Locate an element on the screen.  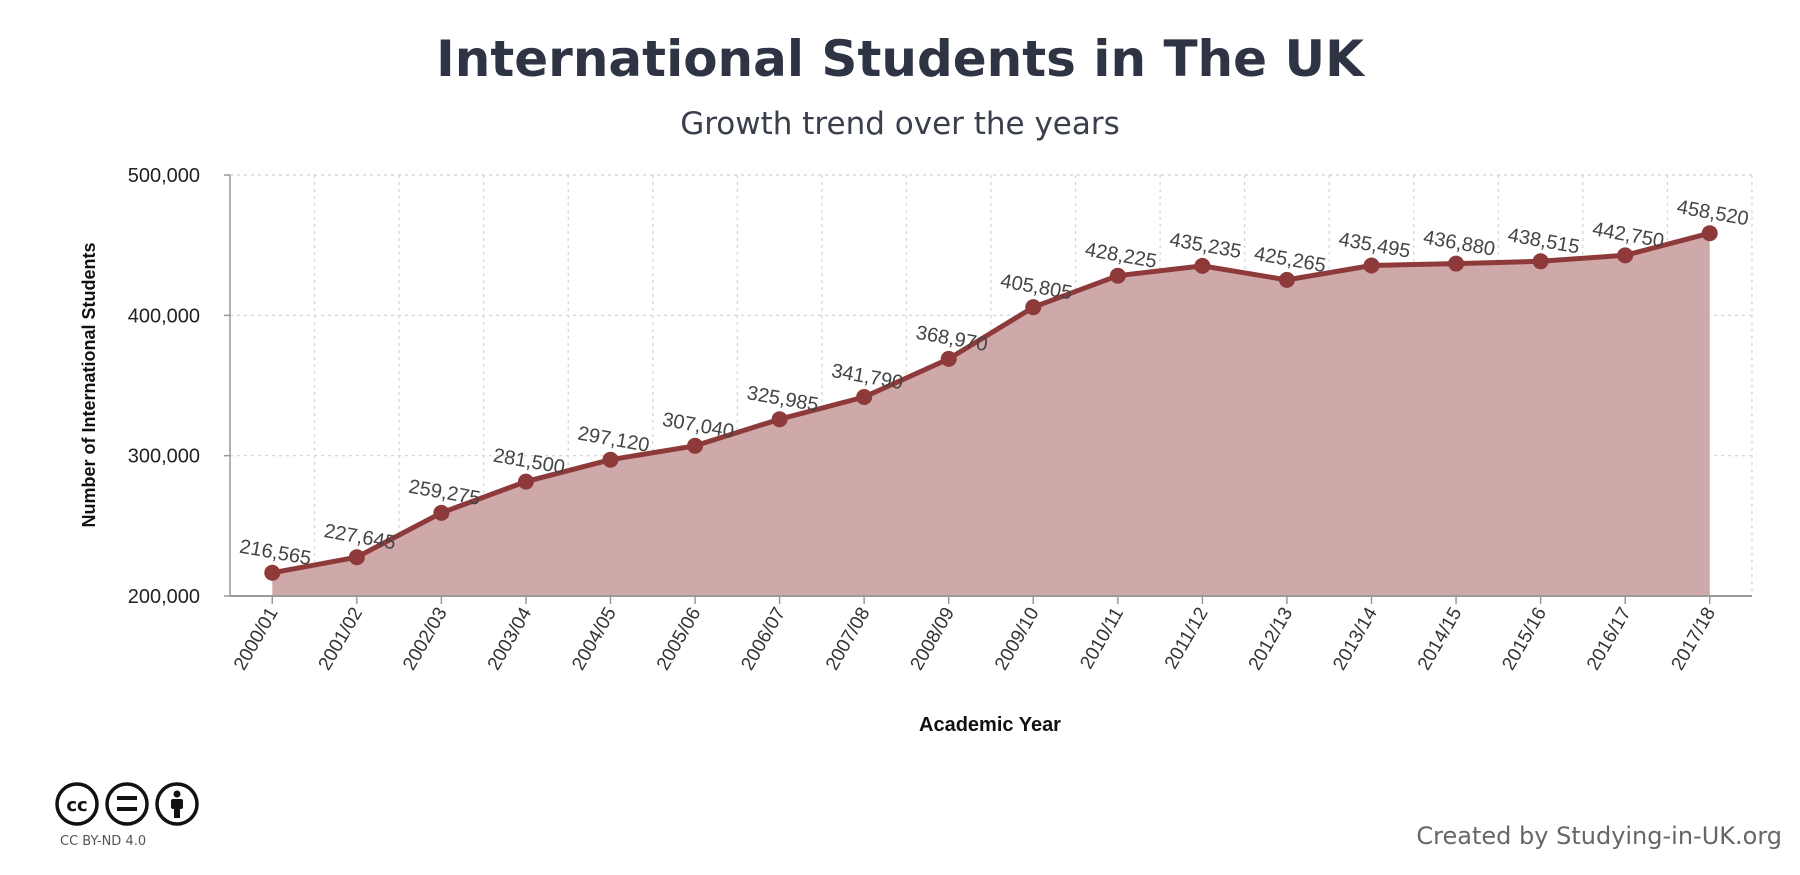
x-tick-label: 2005/06 is located at coordinates (679, 639).